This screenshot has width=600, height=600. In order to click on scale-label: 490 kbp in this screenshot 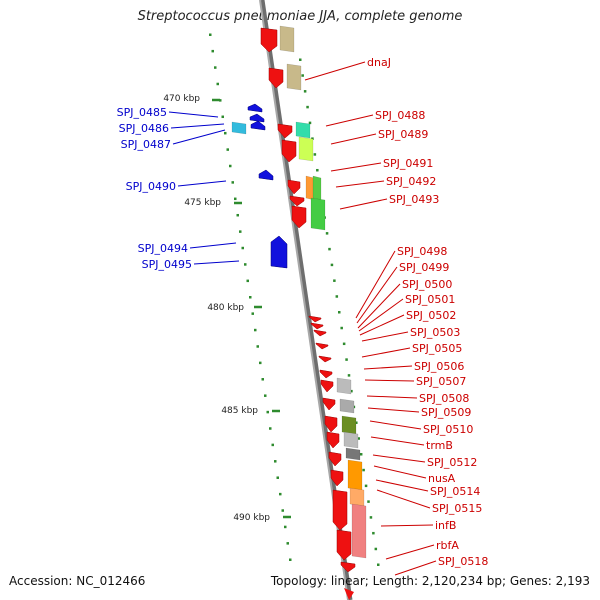, I will do `click(251, 518)`.